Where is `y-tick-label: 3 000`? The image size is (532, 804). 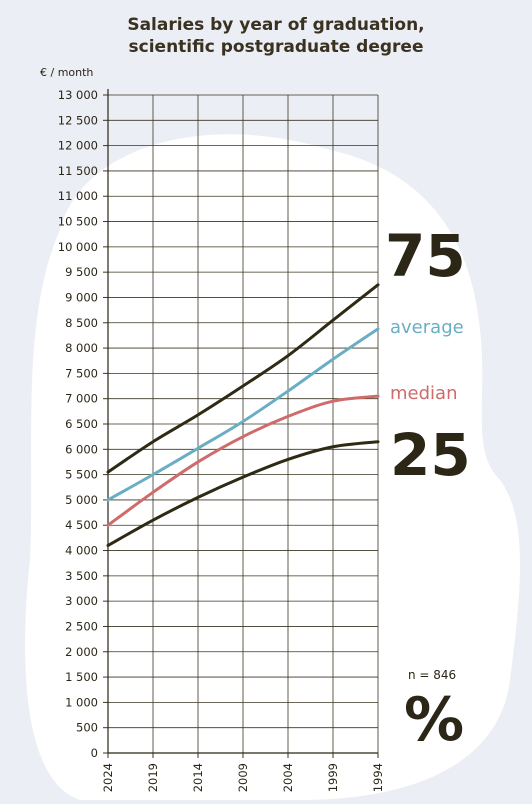 y-tick-label: 3 000 is located at coordinates (81, 601).